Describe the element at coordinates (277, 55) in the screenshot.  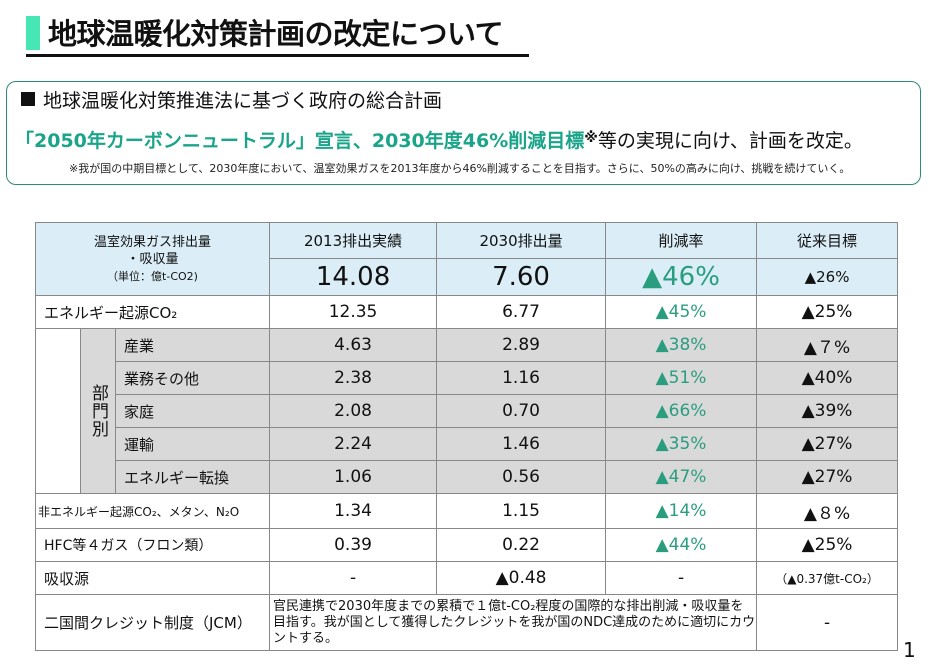
I see `title-underline` at that location.